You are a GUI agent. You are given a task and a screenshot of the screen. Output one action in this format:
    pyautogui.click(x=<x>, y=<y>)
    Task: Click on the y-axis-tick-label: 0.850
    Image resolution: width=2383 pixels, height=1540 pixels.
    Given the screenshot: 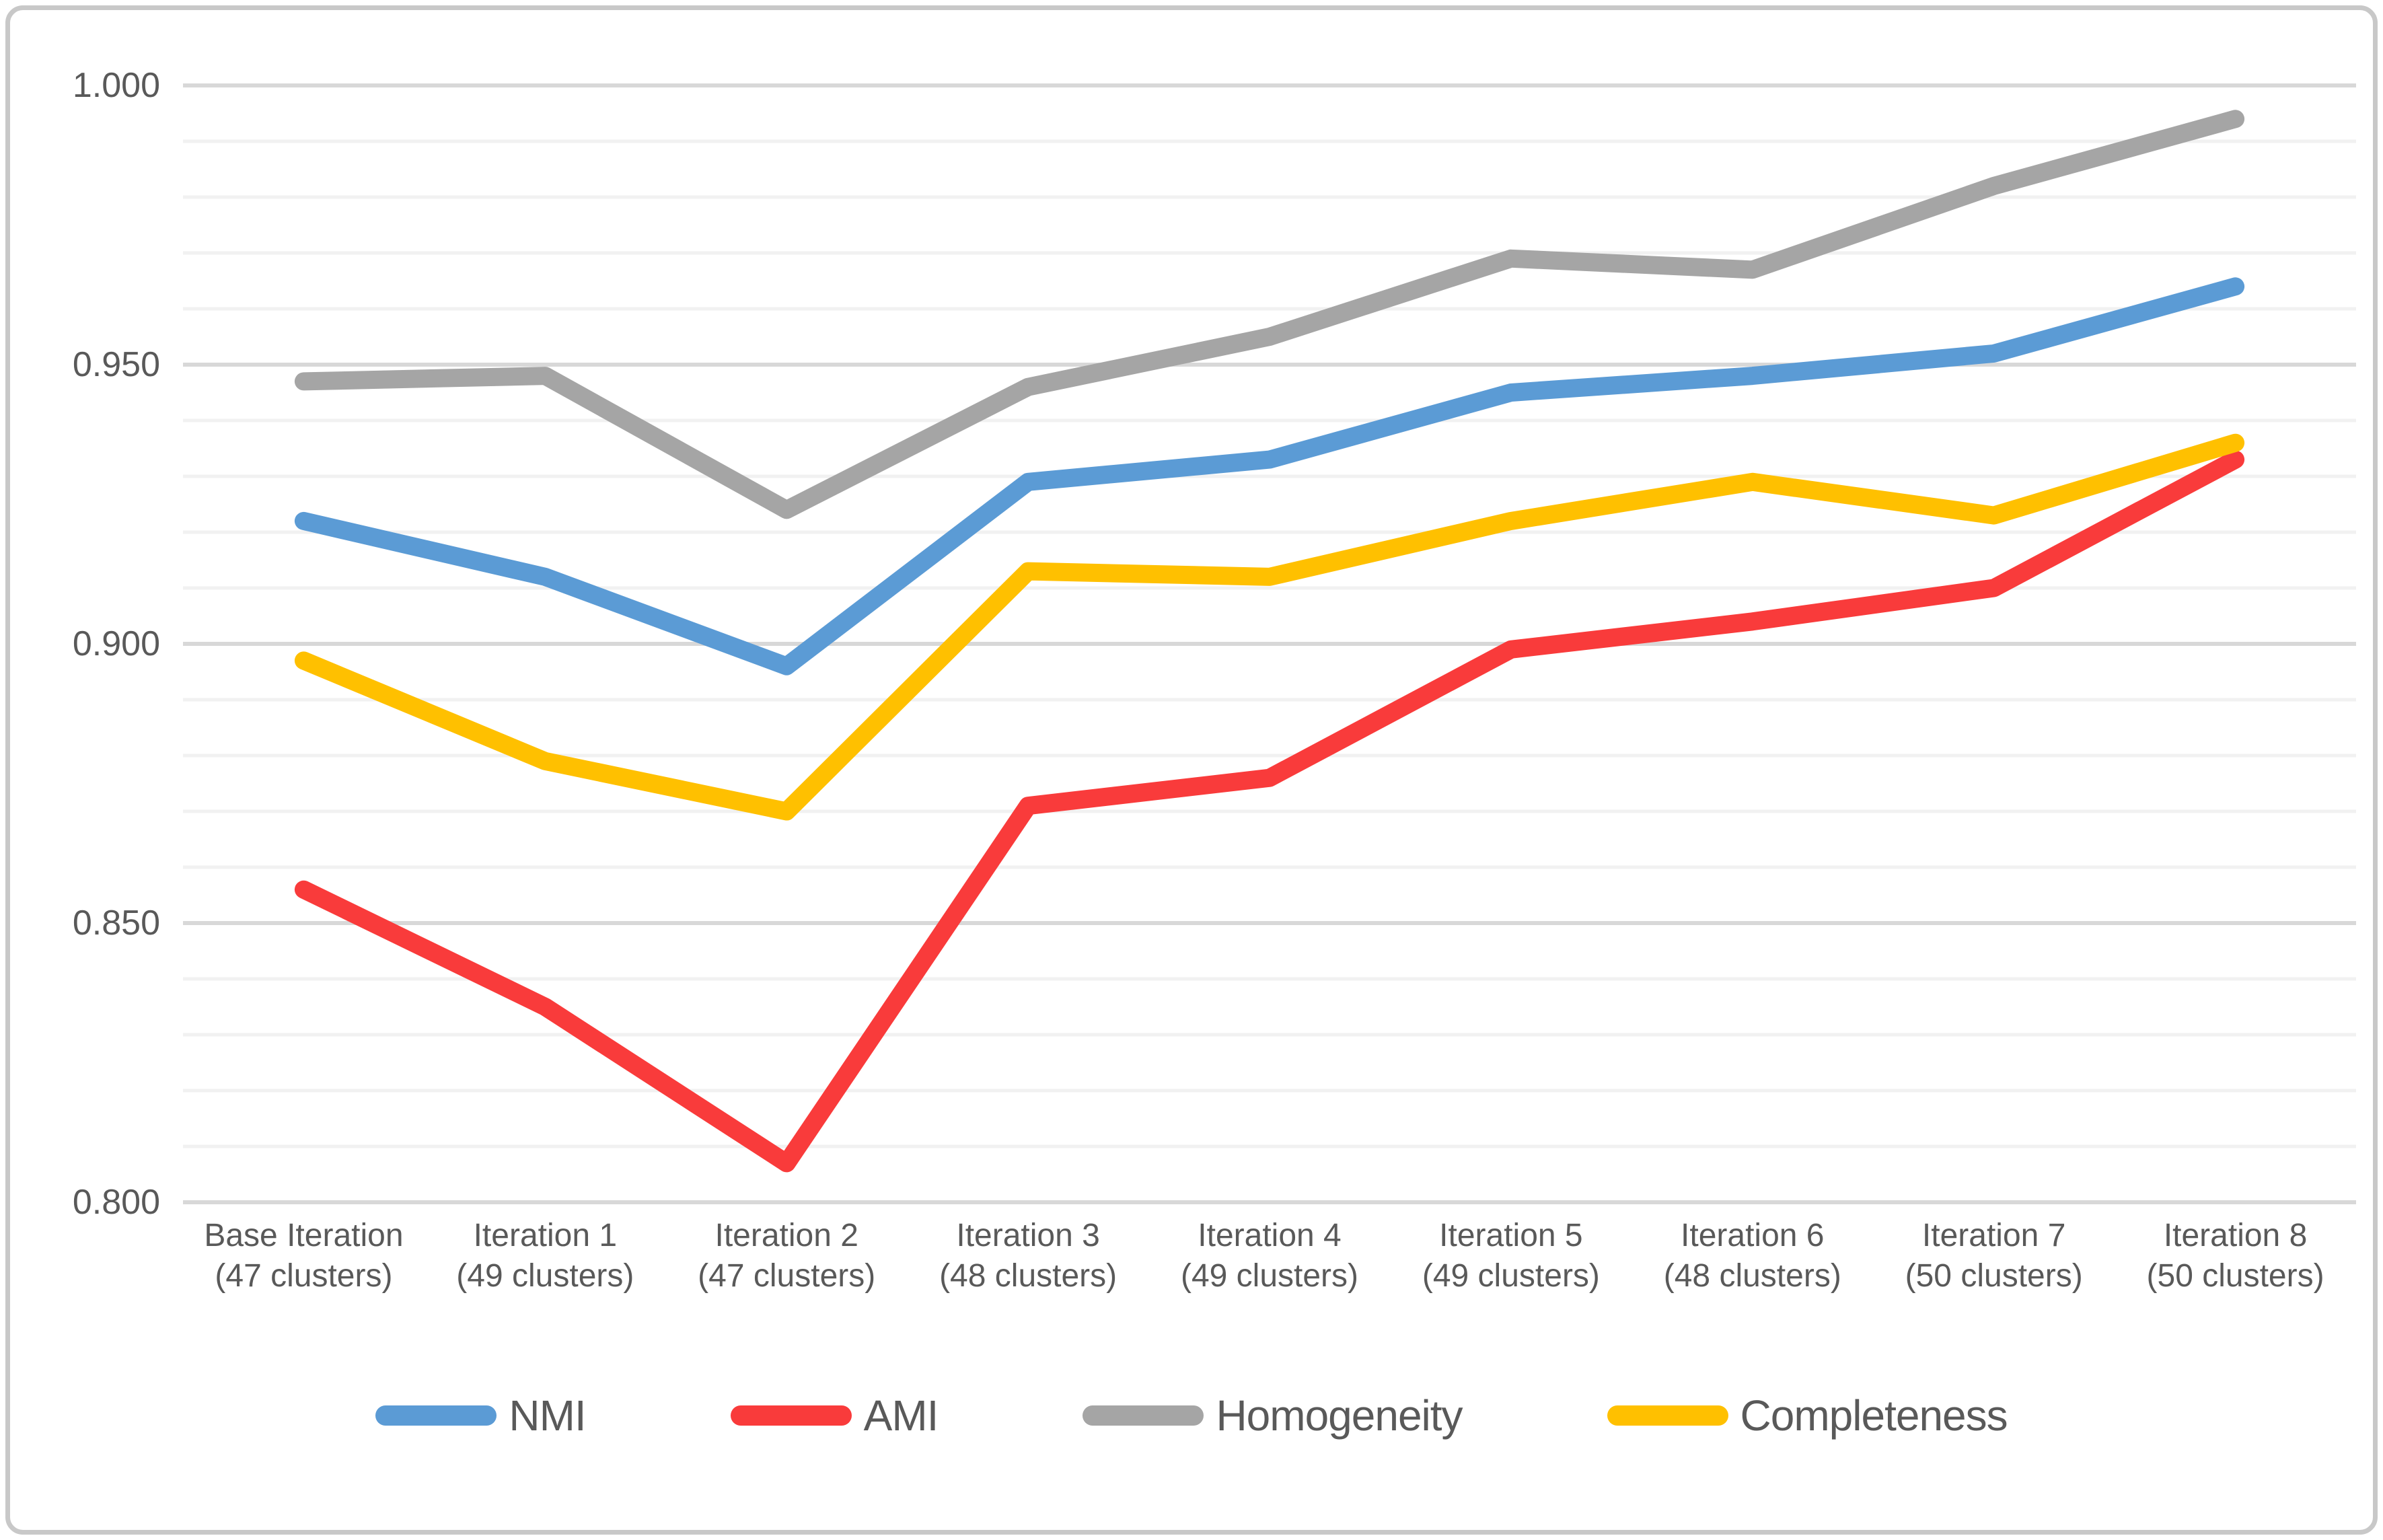 What is the action you would take?
    pyautogui.click(x=117, y=923)
    